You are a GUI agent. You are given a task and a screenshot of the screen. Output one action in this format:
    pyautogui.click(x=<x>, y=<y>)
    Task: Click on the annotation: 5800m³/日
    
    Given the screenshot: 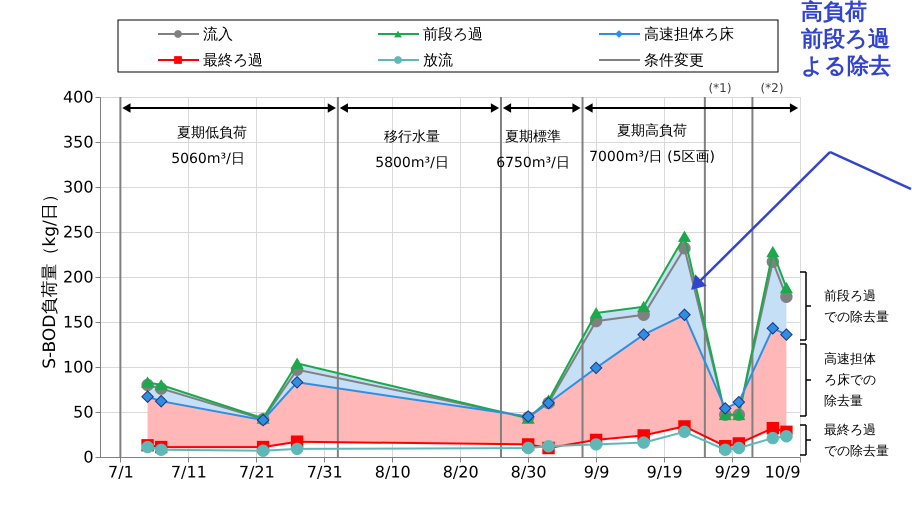 What is the action you would take?
    pyautogui.click(x=412, y=163)
    